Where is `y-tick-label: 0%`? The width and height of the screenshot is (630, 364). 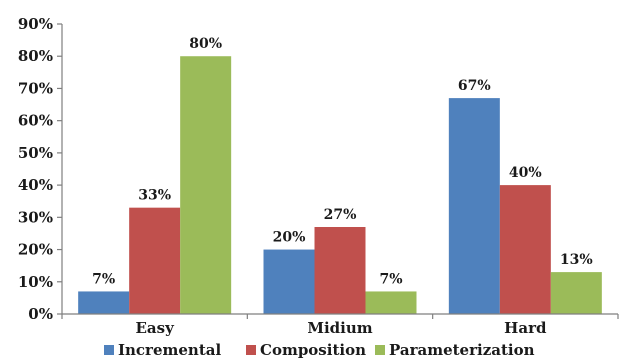 y-tick-label: 0% is located at coordinates (40, 314).